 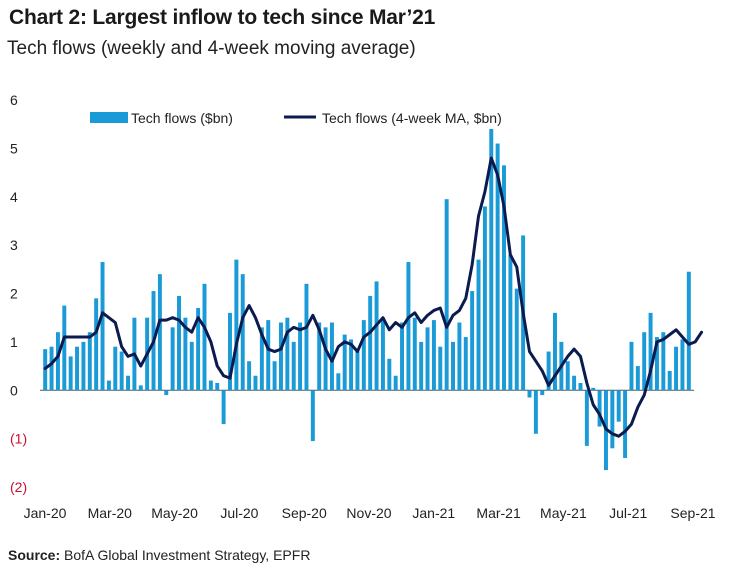 What do you see at coordinates (628, 513) in the screenshot?
I see `x-tick-label: Jul-21` at bounding box center [628, 513].